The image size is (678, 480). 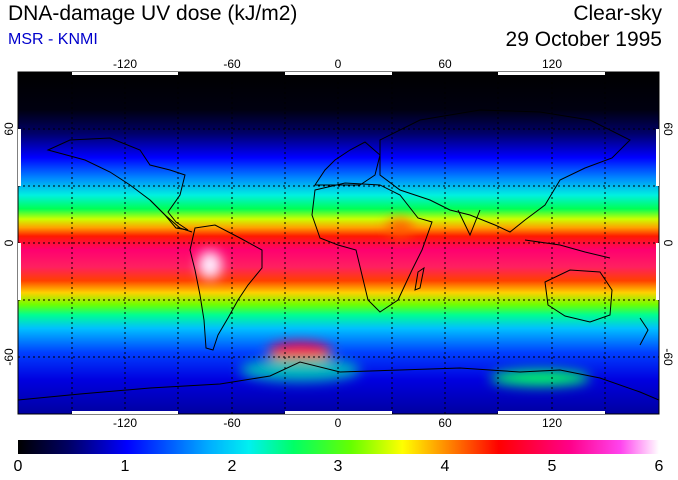 I want to click on antarctica-coast, so click(x=338, y=381).